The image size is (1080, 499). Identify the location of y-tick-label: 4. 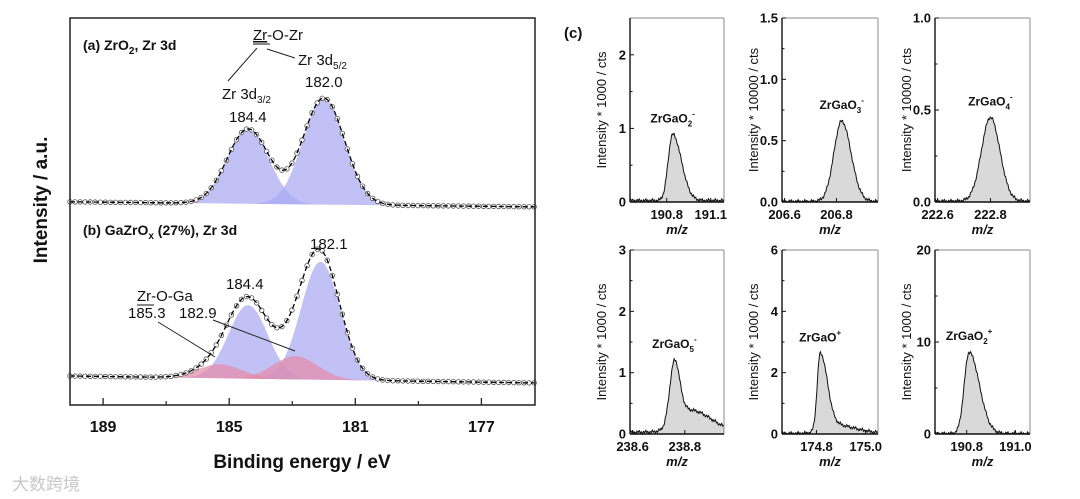
(775, 311).